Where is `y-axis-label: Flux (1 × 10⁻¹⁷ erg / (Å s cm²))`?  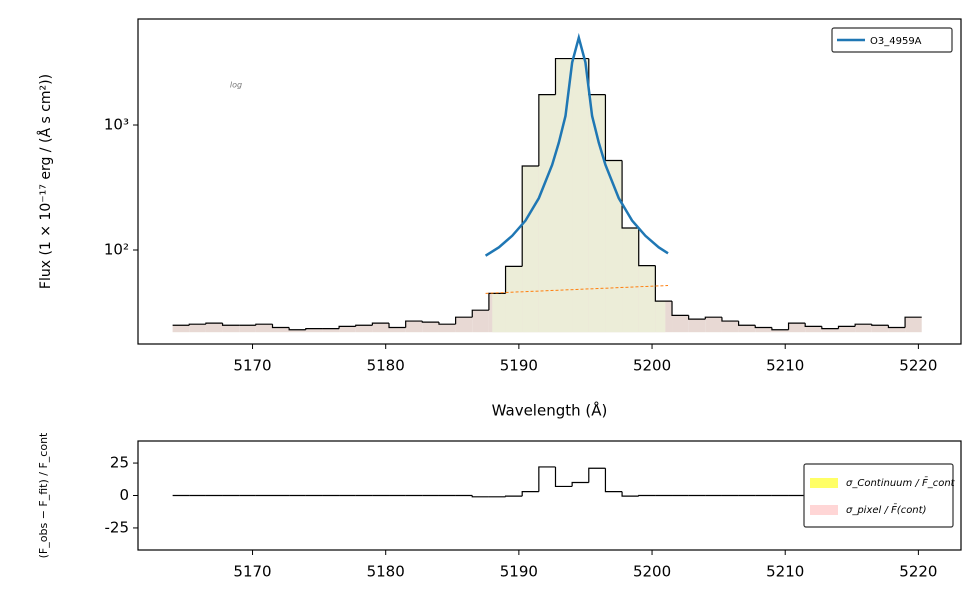
y-axis-label: Flux (1 × 10⁻¹⁷ erg / (Å s cm²)) is located at coordinates (45, 181).